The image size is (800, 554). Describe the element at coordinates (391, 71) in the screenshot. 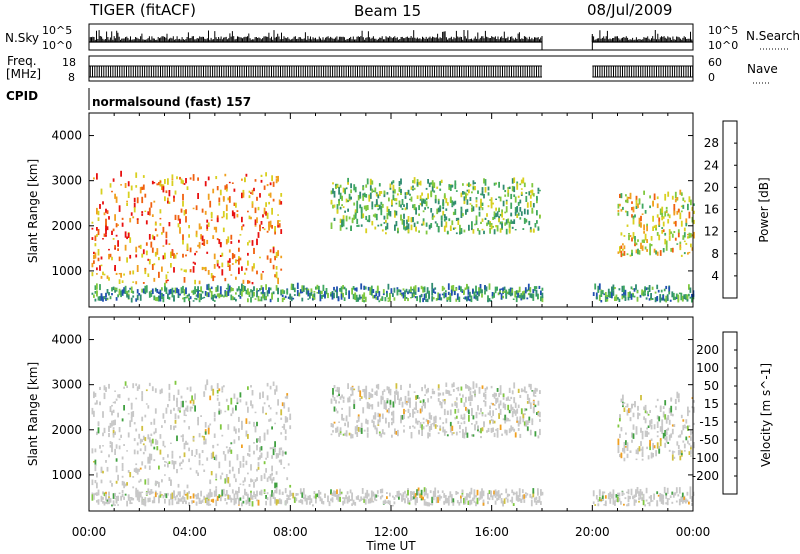

I see `freq-trace` at that location.